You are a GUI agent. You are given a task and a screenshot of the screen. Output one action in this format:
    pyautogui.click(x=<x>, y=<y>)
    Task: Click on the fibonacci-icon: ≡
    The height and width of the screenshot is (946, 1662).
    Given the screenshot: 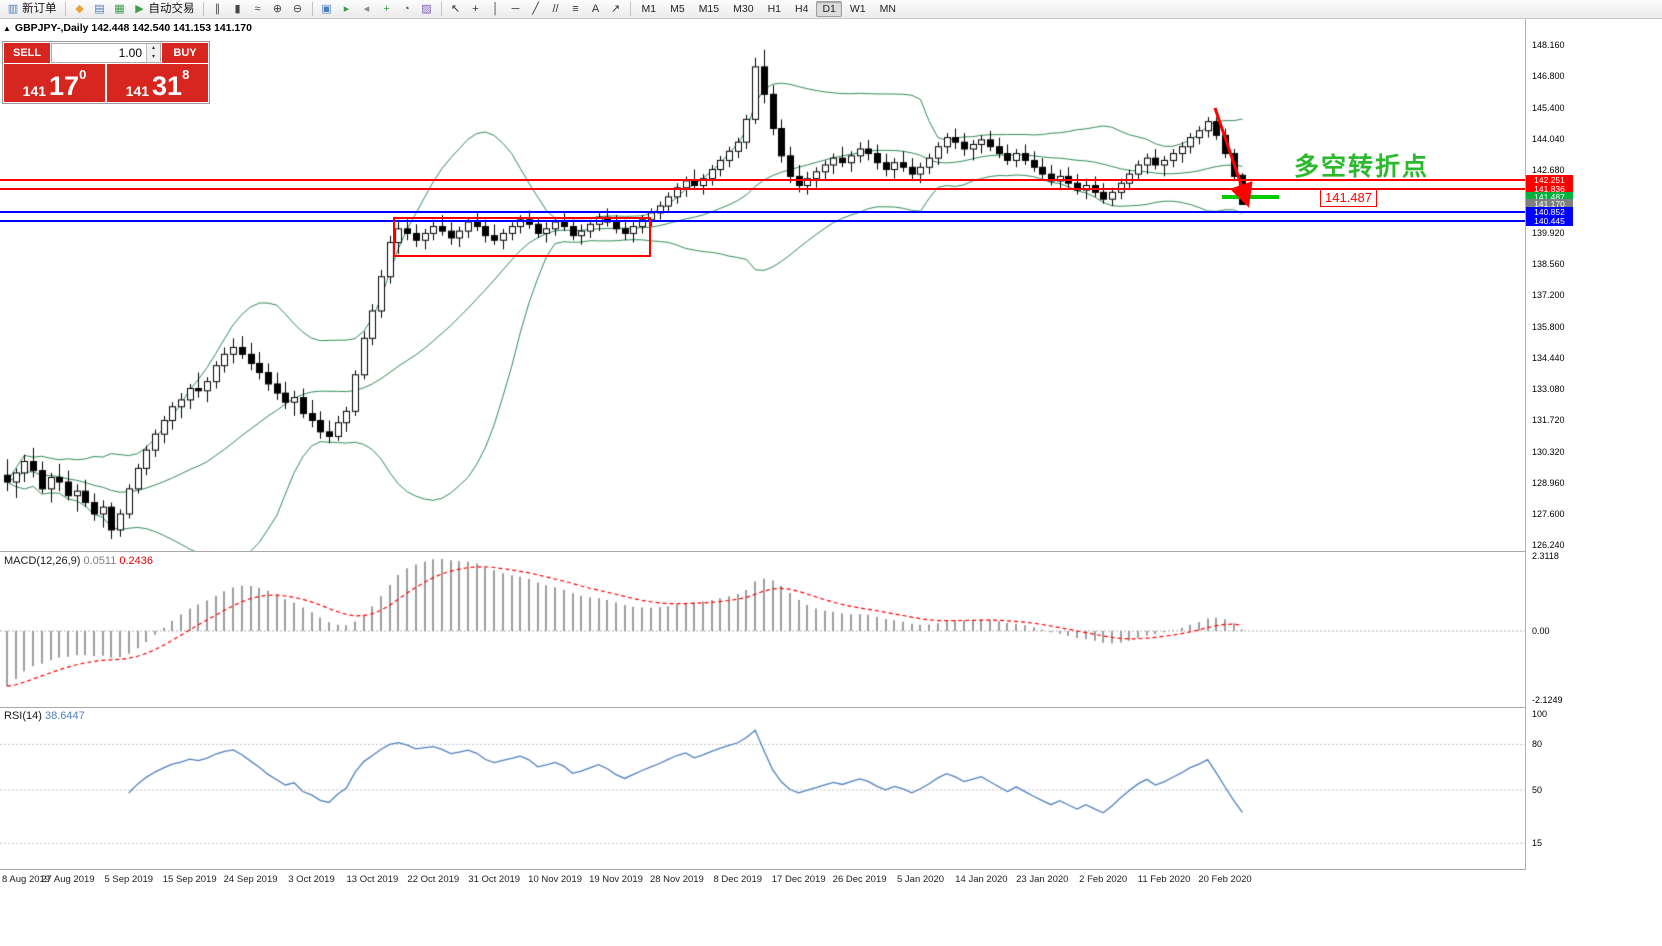 What is the action you would take?
    pyautogui.click(x=576, y=9)
    